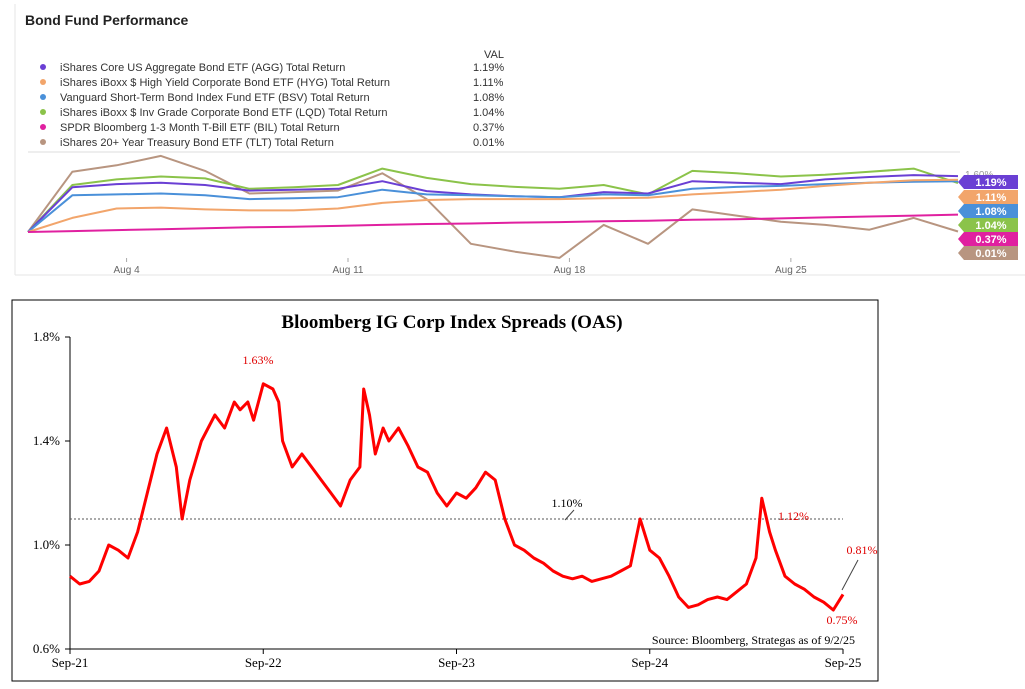  I want to click on y-tick-label: 1.4%, so click(46, 440).